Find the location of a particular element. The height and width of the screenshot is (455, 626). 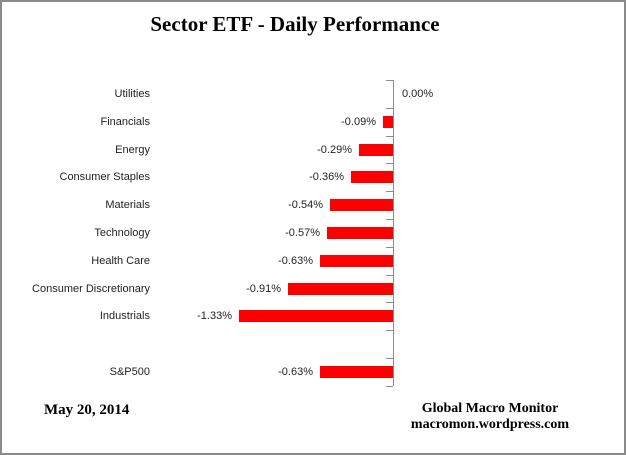

category-label: Industrials is located at coordinates (124, 316).